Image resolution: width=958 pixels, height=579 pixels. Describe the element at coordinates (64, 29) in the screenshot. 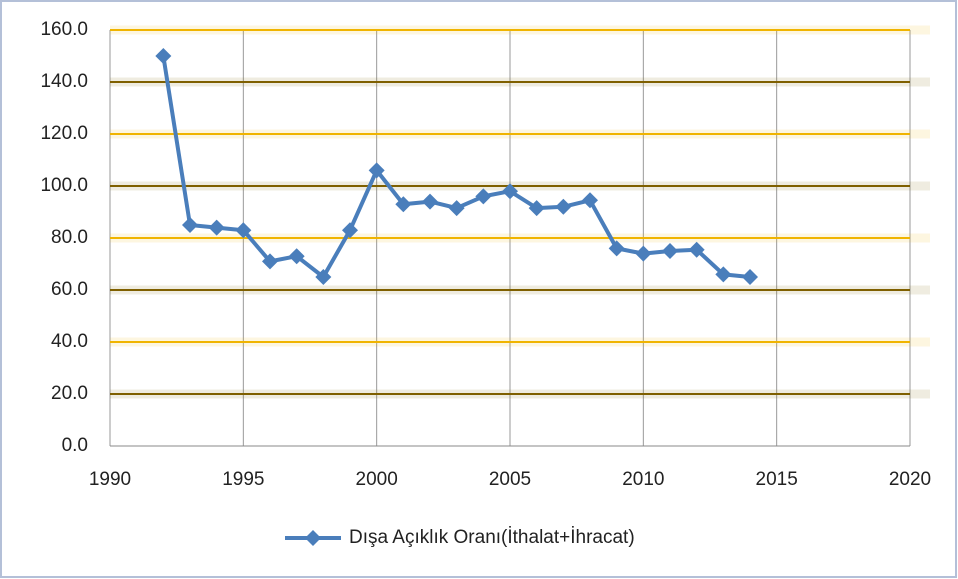

I see `y-tick-label: 160.0` at that location.